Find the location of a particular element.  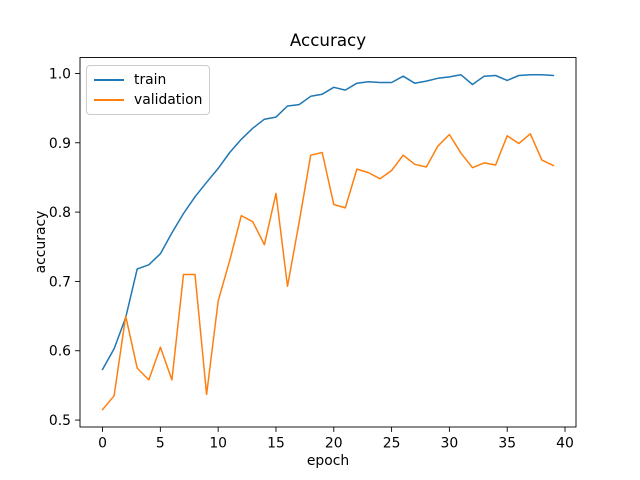

x-tick-label: 30 is located at coordinates (450, 444).